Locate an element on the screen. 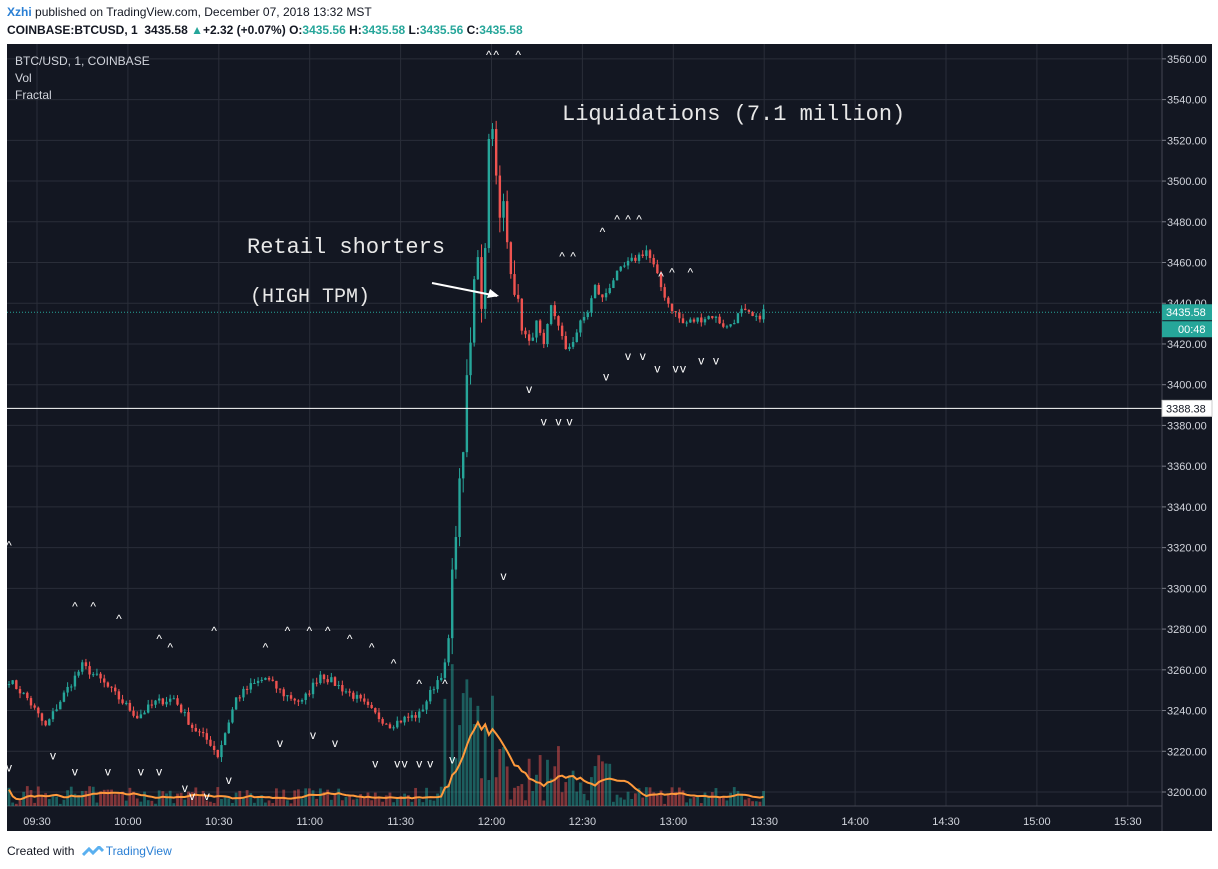  legend-fractal: Fractal is located at coordinates (33, 95).